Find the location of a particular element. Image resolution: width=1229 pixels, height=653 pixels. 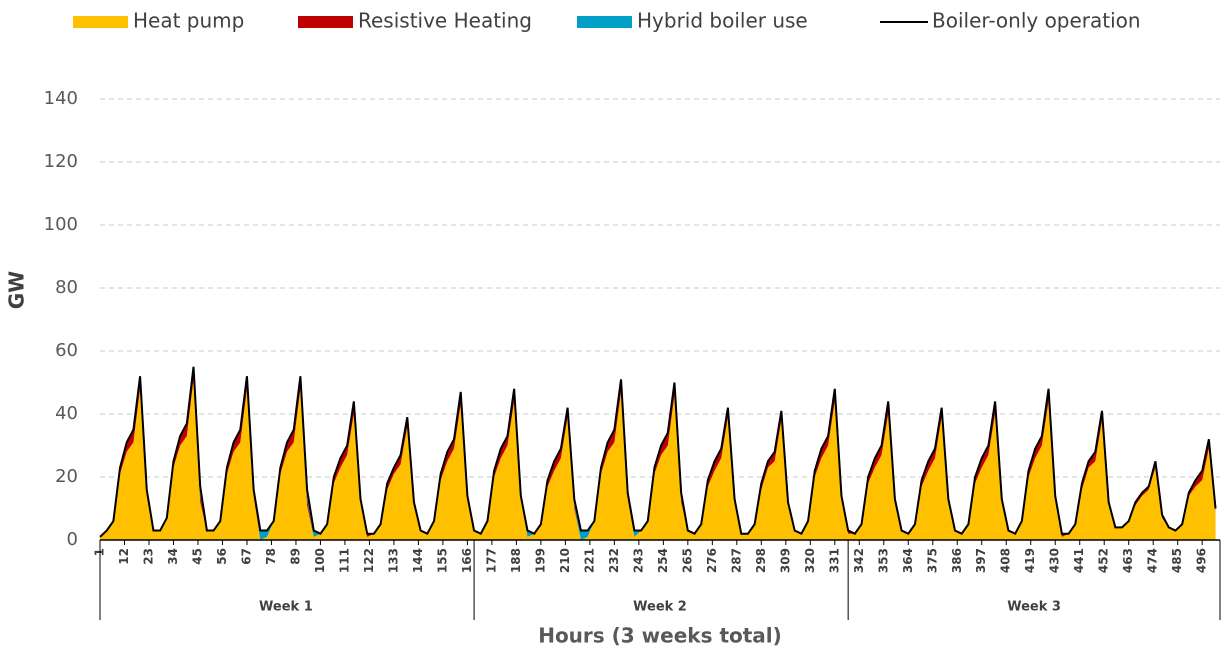

x-tick-label: 408 is located at coordinates (1006, 560).